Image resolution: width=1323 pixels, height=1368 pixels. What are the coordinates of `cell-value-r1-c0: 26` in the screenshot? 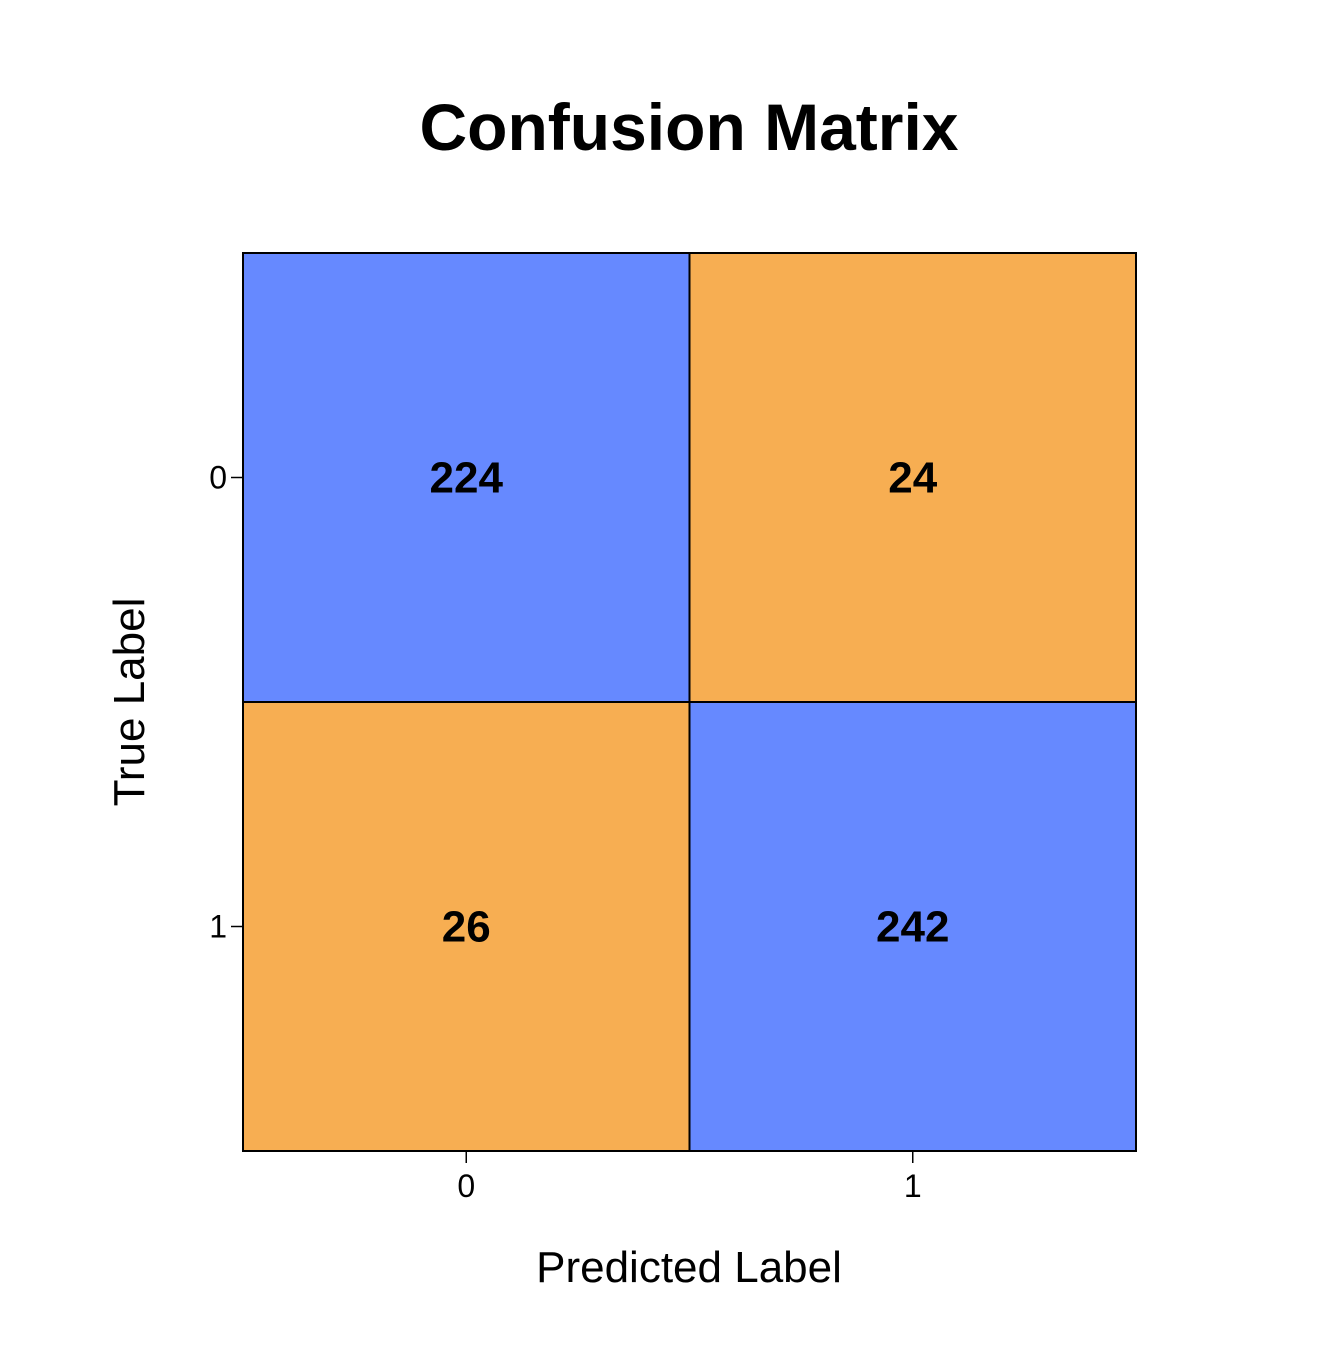 It's located at (466, 927).